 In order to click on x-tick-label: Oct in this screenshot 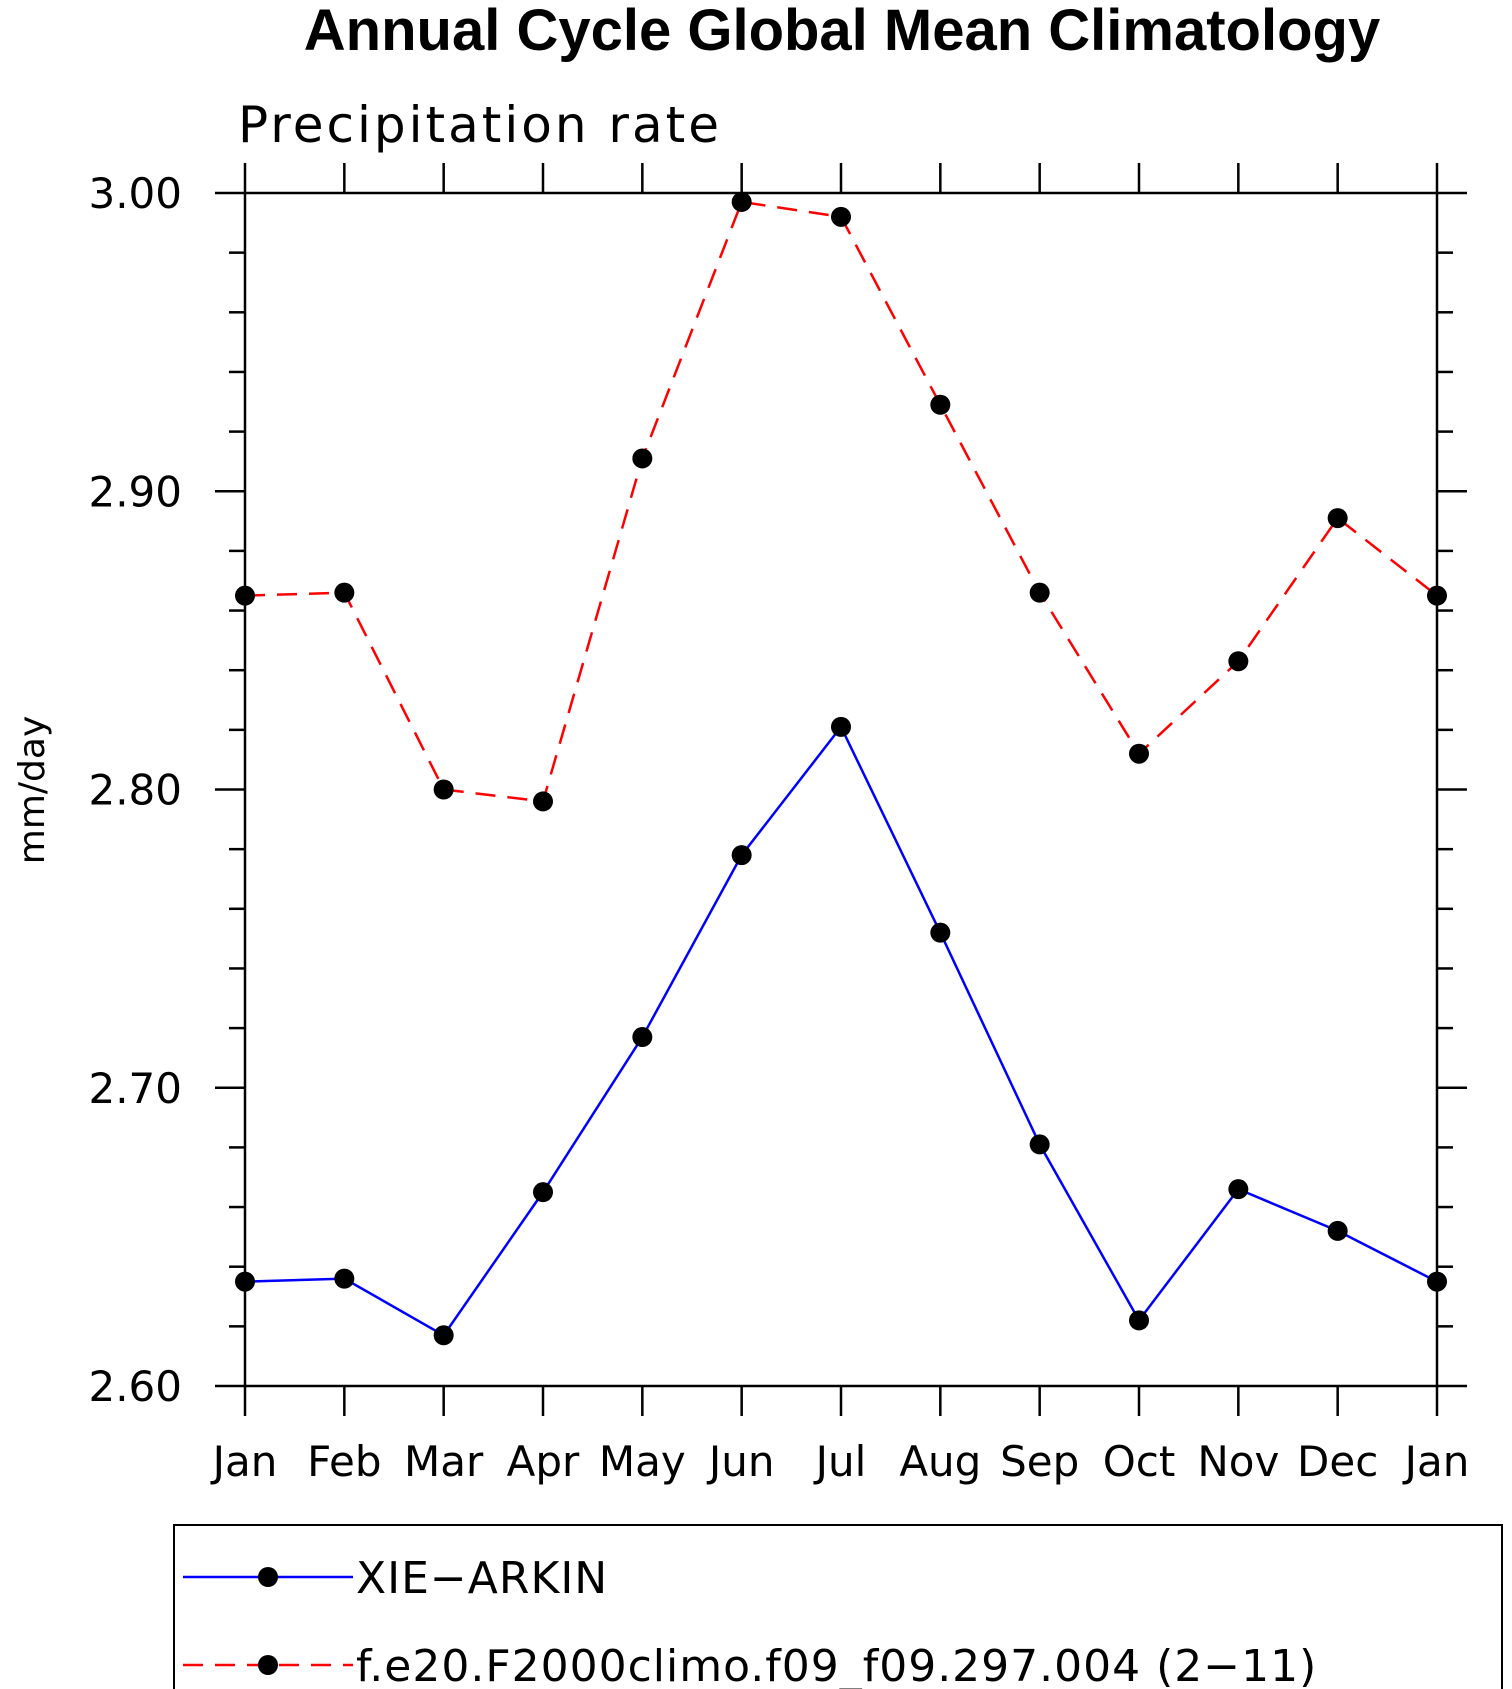, I will do `click(1139, 1461)`.